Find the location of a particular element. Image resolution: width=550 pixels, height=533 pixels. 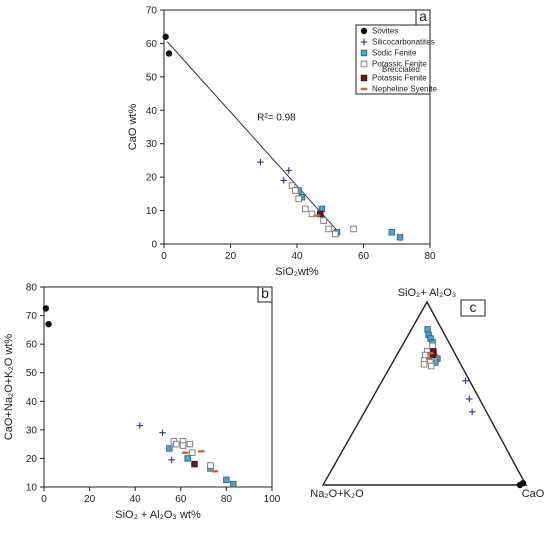

r-squared-annotation: R²= 0.98 is located at coordinates (276, 117).